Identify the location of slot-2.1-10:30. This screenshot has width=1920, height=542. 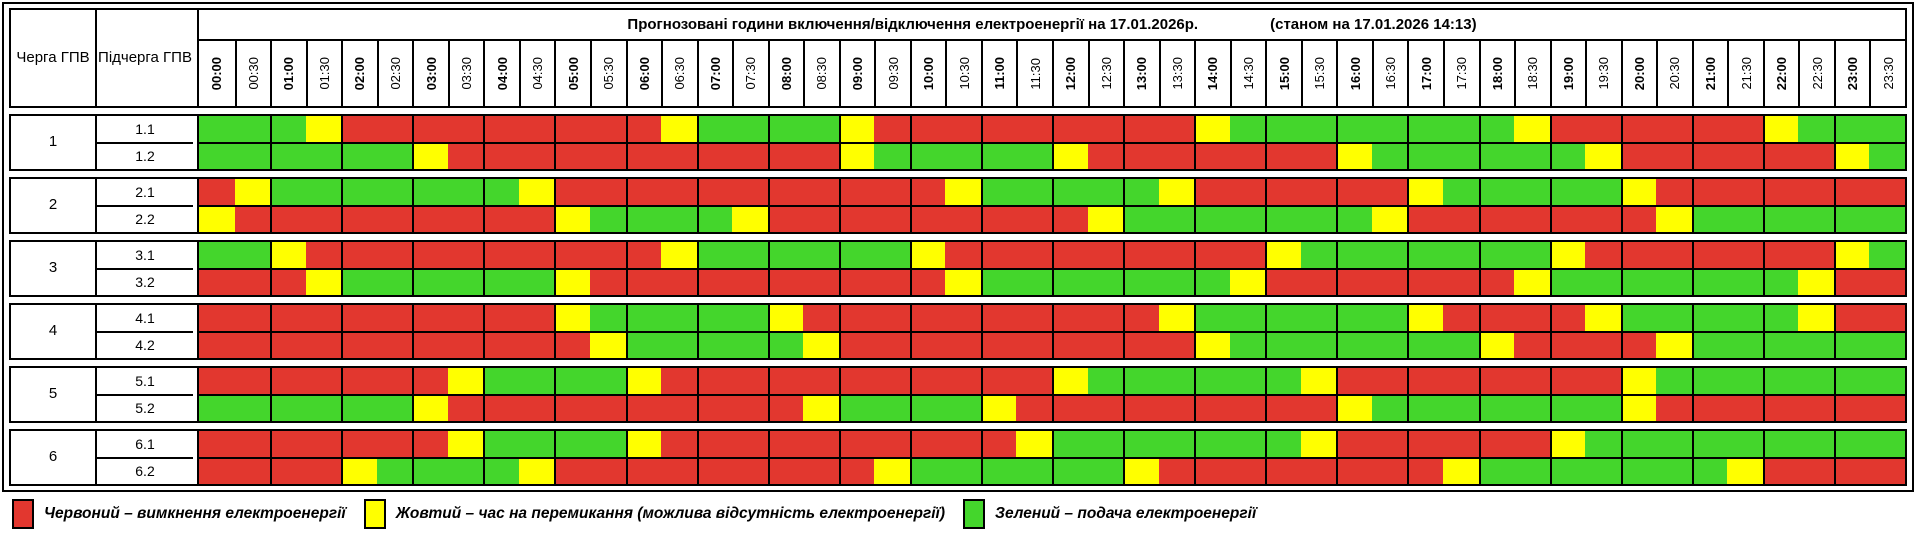
(963, 192).